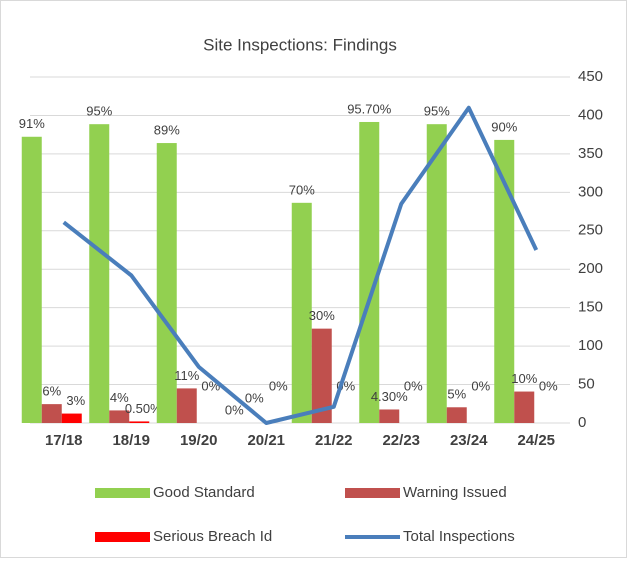  I want to click on data-label: 70%, so click(302, 189).